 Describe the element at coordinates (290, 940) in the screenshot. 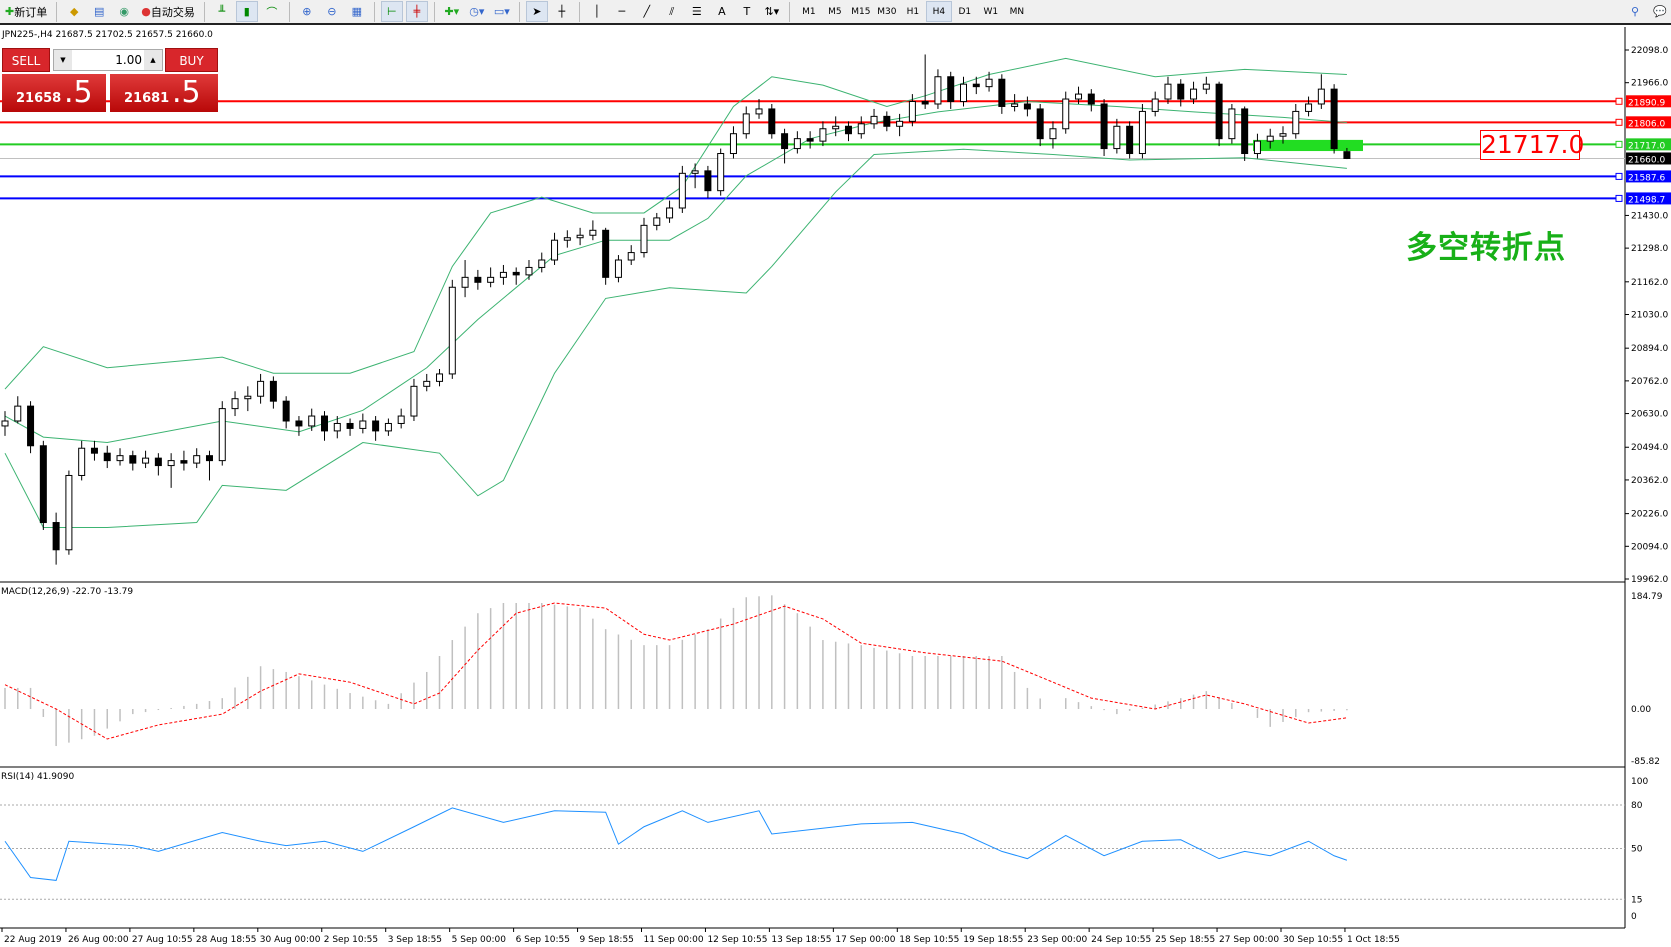

I see `time-tick-label: 30 Aug 00:00` at that location.